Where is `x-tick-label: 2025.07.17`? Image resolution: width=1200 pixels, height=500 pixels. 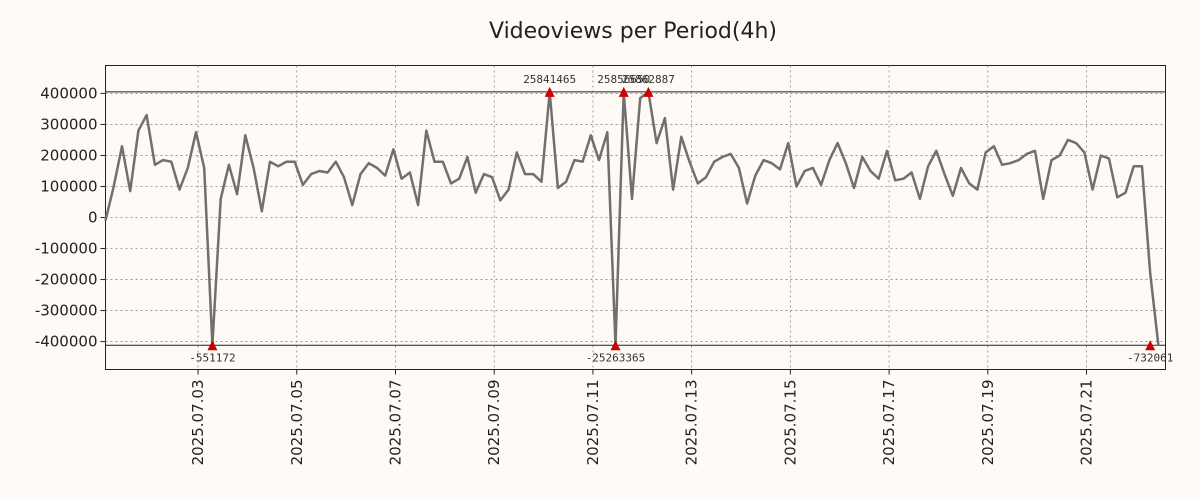 x-tick-label: 2025.07.17 is located at coordinates (889, 423).